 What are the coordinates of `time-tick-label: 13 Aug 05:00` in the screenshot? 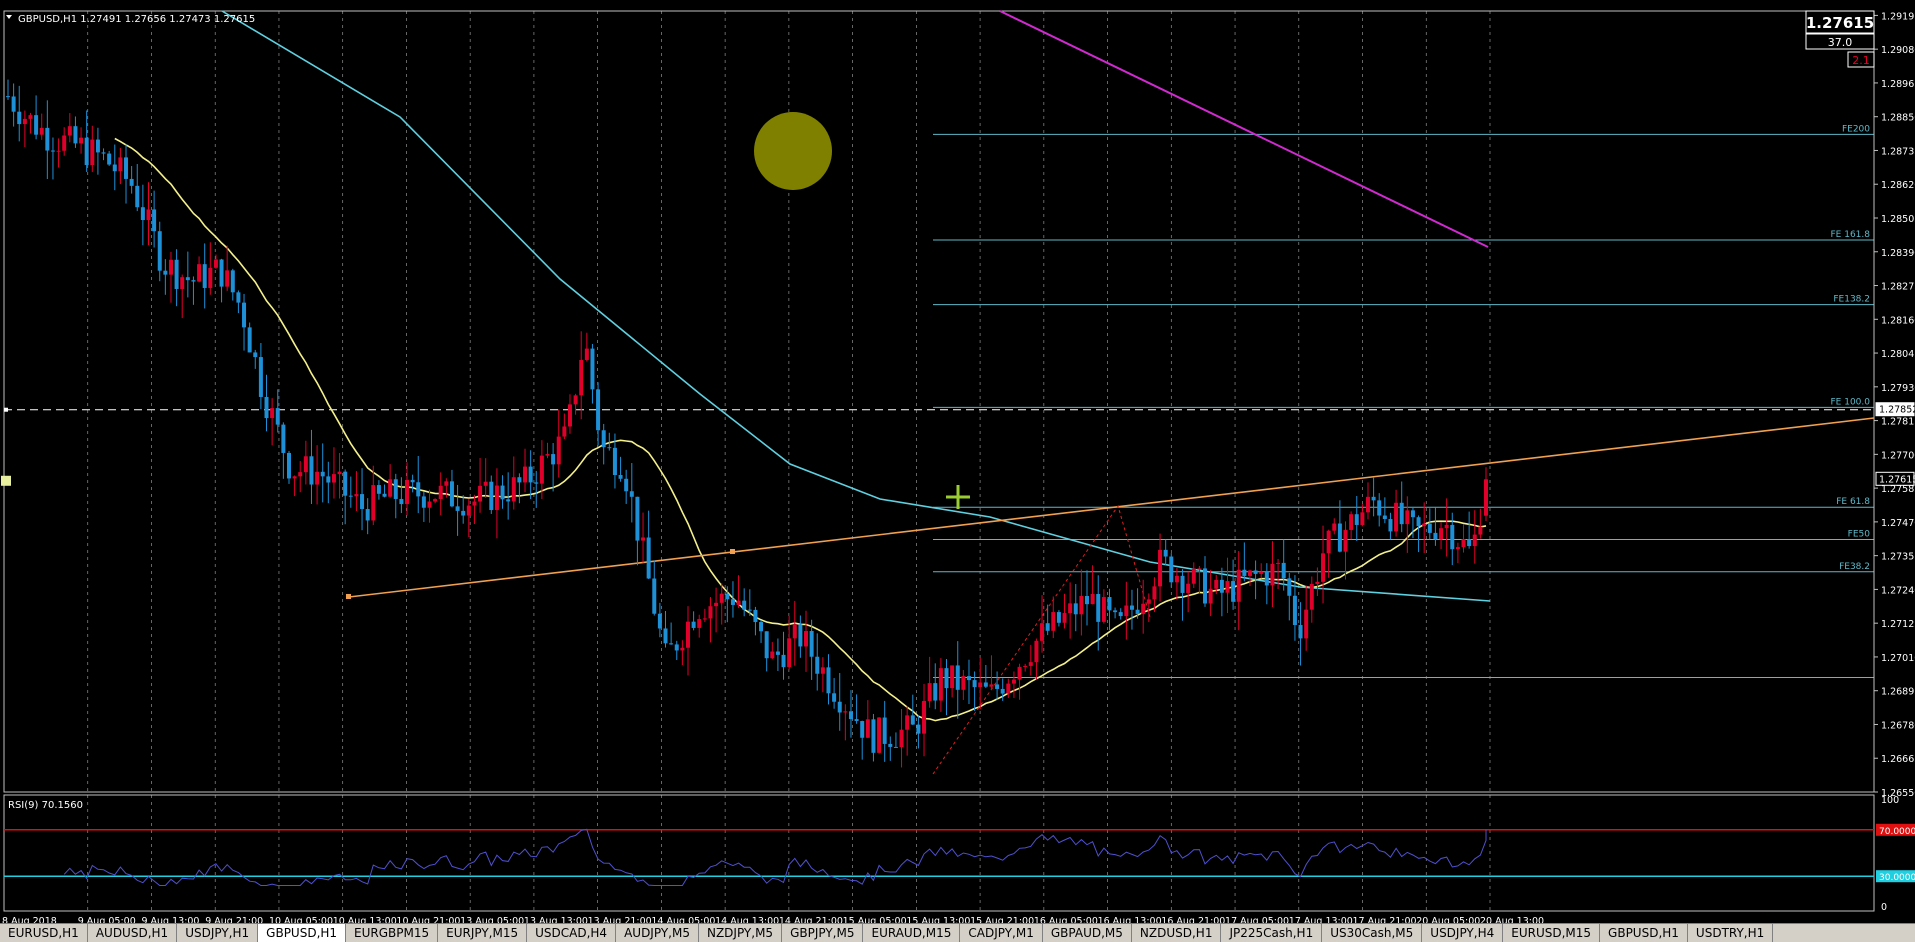 It's located at (492, 921).